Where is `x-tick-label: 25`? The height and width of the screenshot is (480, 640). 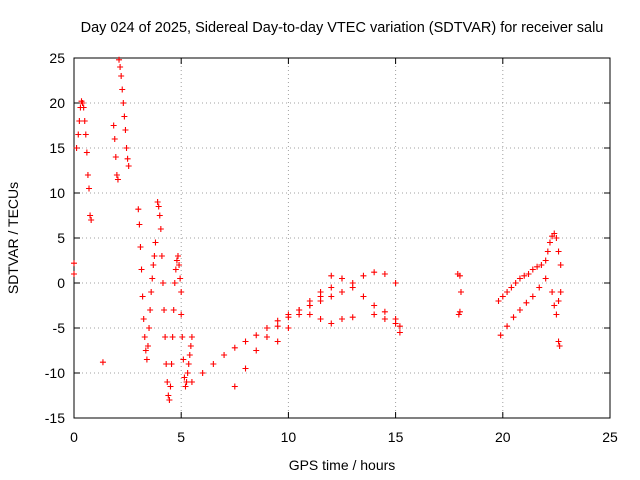 x-tick-label: 25 is located at coordinates (610, 437).